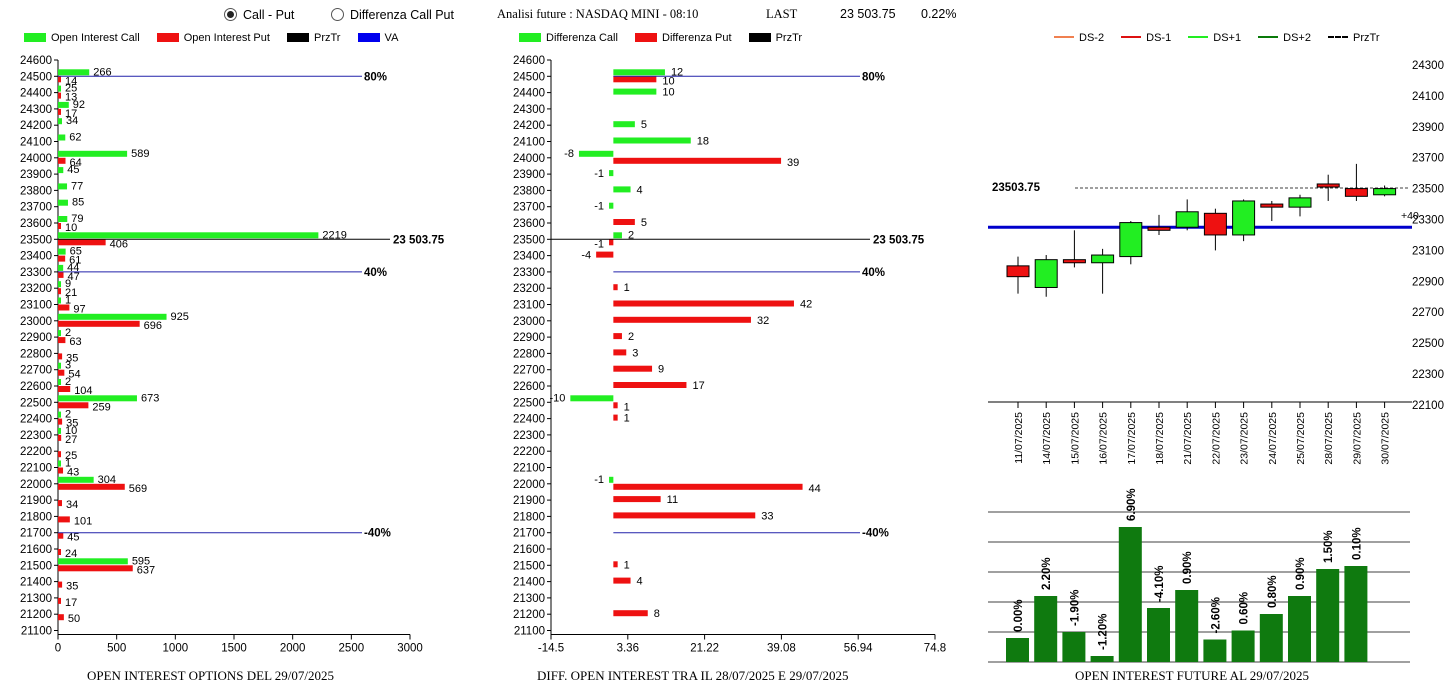 This screenshot has height=688, width=1450. What do you see at coordinates (234, 649) in the screenshot?
I see `c1-x-tick-label: 1500` at bounding box center [234, 649].